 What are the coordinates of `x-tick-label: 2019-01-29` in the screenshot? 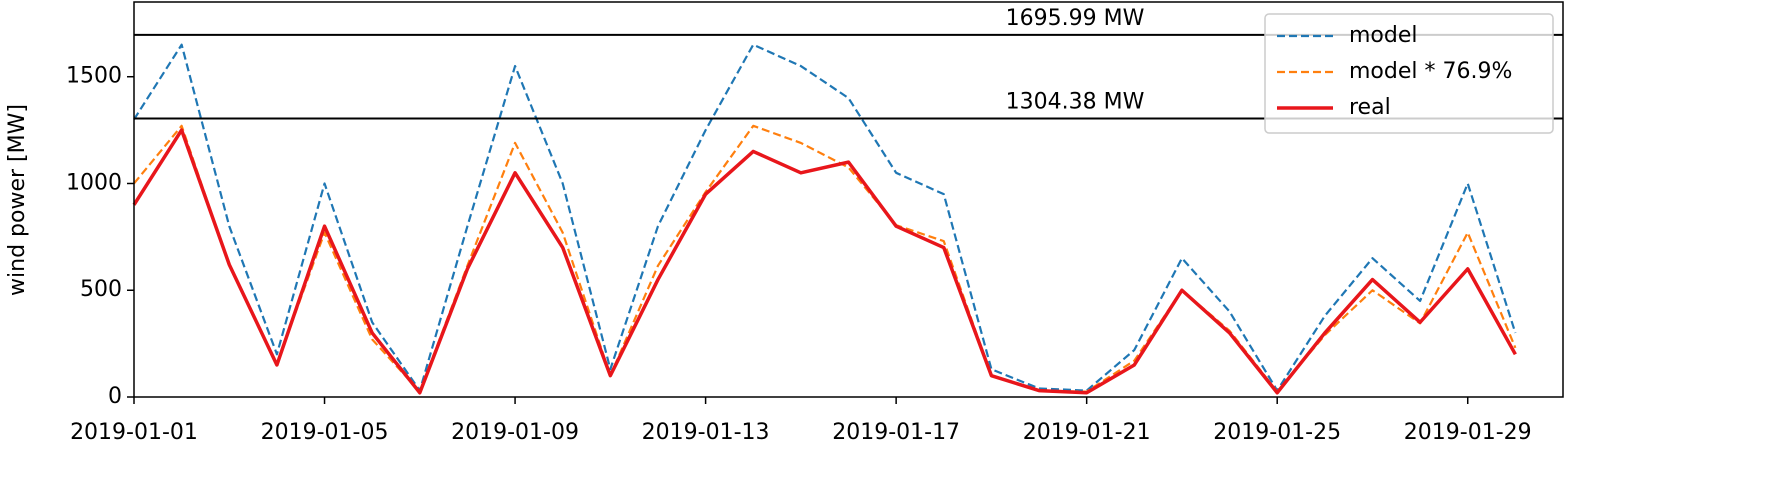 It's located at (1468, 432).